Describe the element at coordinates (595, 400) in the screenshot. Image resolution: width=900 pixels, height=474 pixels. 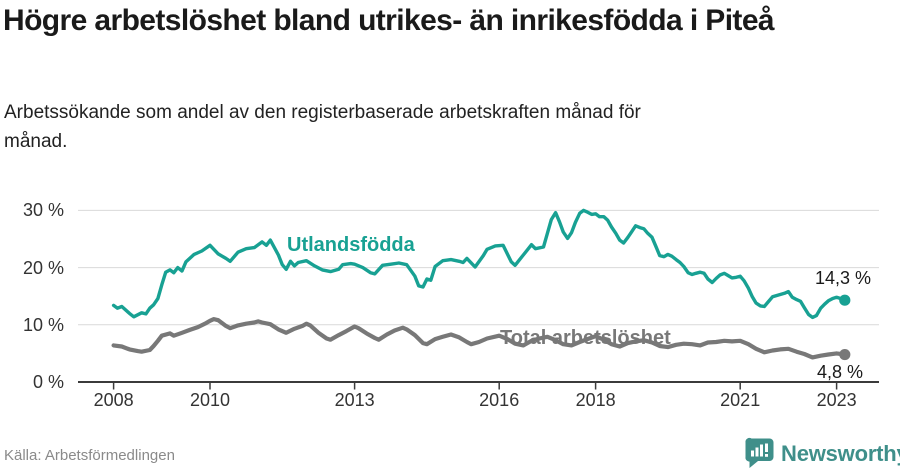
I see `x-tick-label: 2018` at that location.